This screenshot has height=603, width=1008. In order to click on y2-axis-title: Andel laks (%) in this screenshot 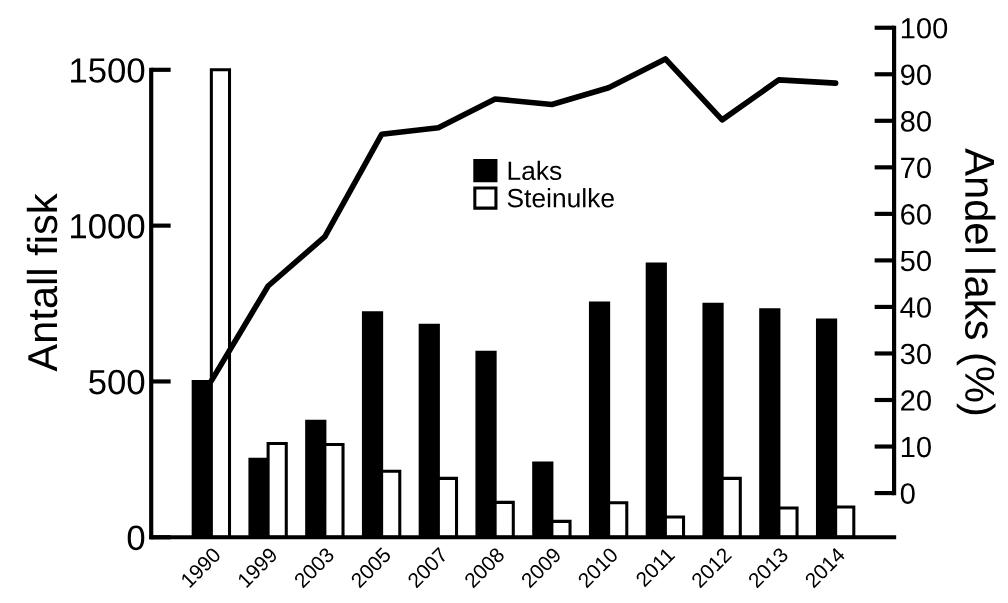, I will do `click(976, 281)`.